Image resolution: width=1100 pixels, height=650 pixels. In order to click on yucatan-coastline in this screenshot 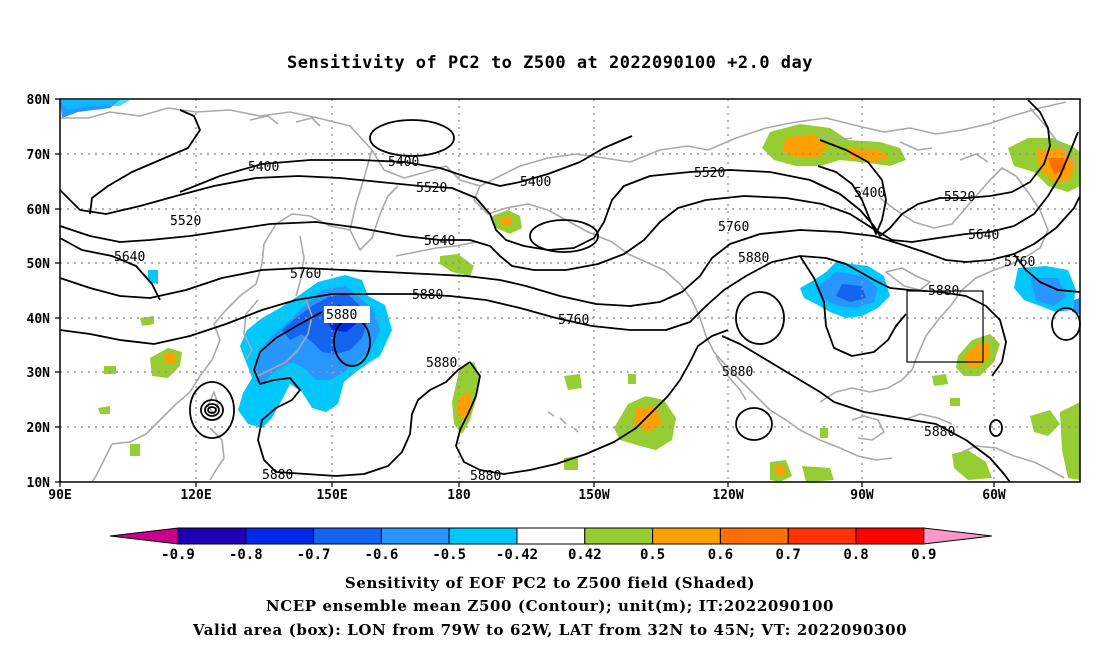, I will do `click(868, 428)`.